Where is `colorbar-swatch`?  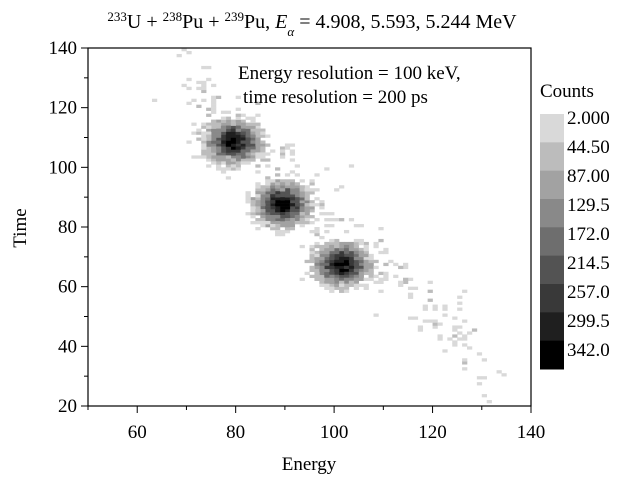 colorbar-swatch is located at coordinates (552, 242).